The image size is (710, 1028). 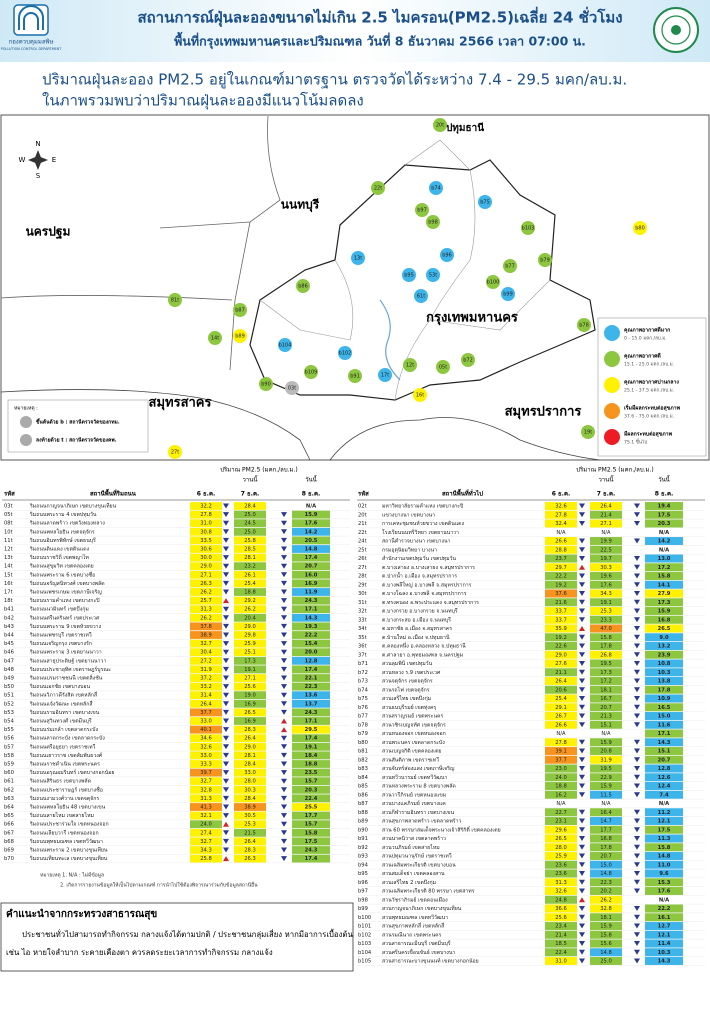 I want to click on value: 19.1, so click(x=311, y=747).